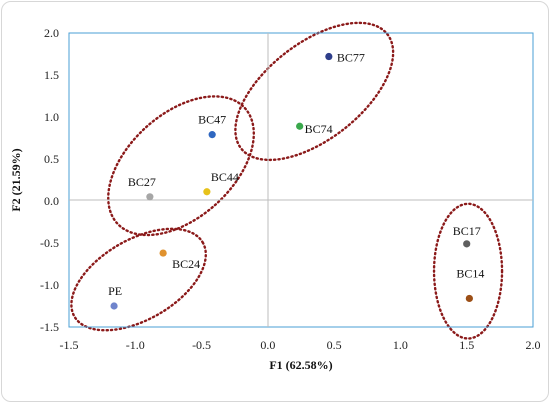  Describe the element at coordinates (207, 192) in the screenshot. I see `data-point-bc44` at that location.